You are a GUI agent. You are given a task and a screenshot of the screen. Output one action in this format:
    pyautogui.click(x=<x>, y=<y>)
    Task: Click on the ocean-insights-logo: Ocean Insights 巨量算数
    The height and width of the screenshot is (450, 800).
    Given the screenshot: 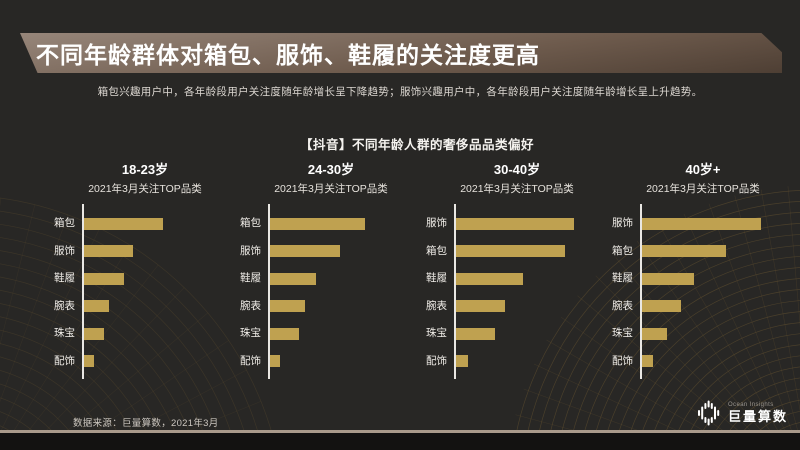 What is the action you would take?
    pyautogui.click(x=742, y=413)
    